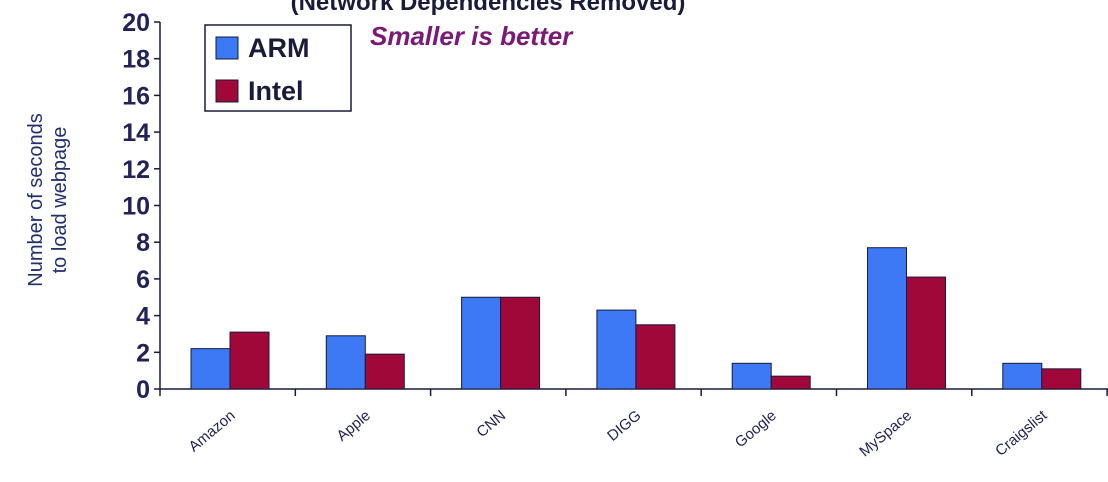  What do you see at coordinates (211, 431) in the screenshot?
I see `x-tick-label: Amazon` at bounding box center [211, 431].